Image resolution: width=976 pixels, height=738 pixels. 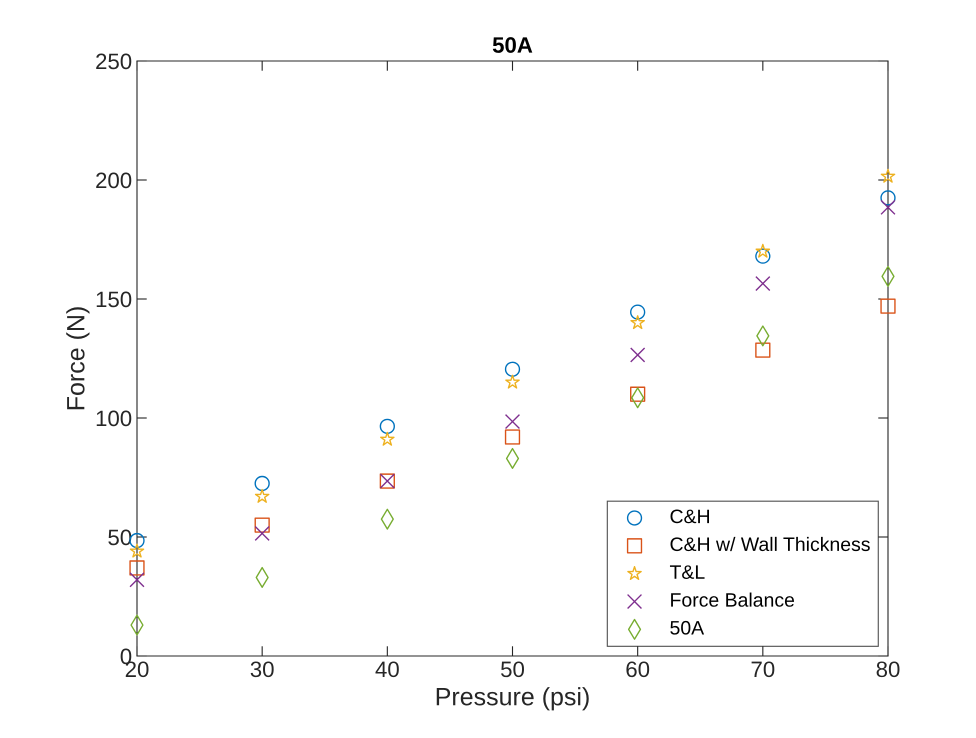 What do you see at coordinates (114, 62) in the screenshot?
I see `y-tick-label: 250` at bounding box center [114, 62].